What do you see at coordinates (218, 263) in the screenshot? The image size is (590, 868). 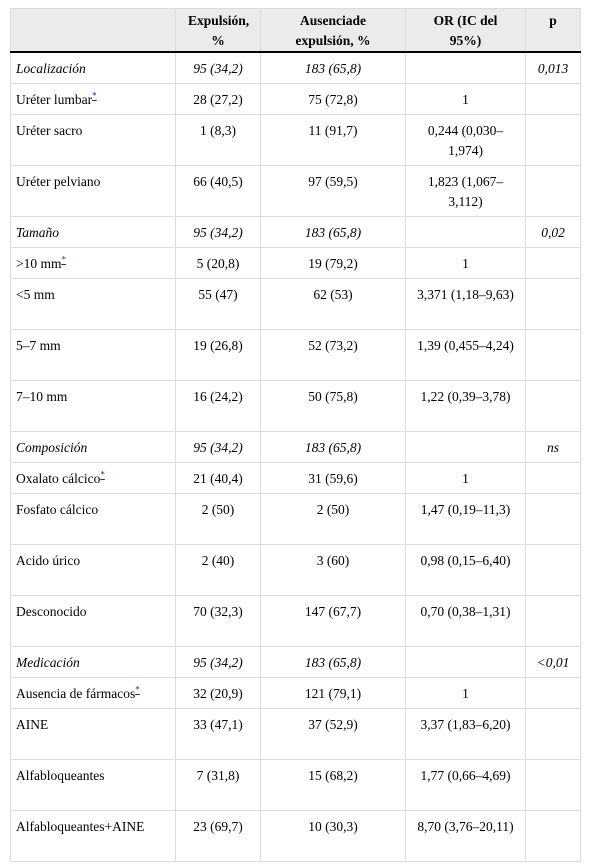 I see `cell-expulsion: 5 (20,8)` at bounding box center [218, 263].